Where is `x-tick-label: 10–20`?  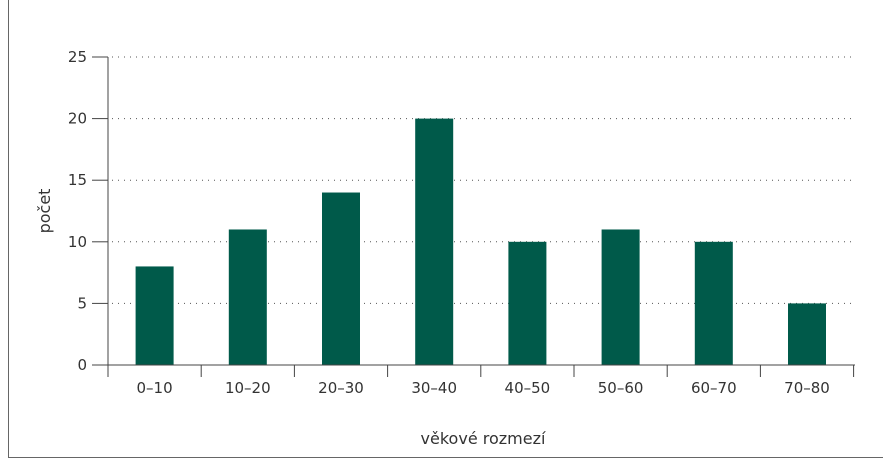
x-tick-label: 10–20 is located at coordinates (248, 388).